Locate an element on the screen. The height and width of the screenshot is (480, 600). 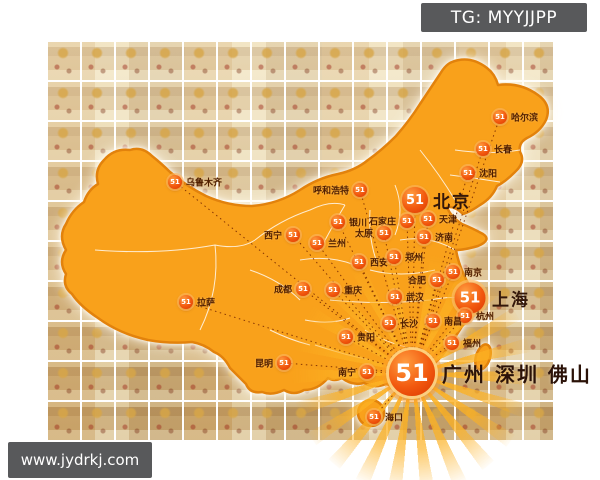
city-label: 兰州 is located at coordinates (337, 244).